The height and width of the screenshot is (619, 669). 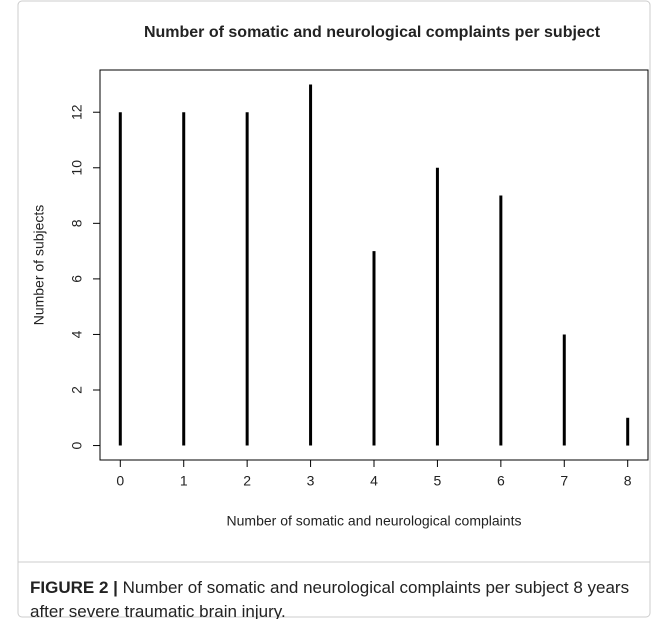 What do you see at coordinates (184, 481) in the screenshot?
I see `x-tick-label: 1` at bounding box center [184, 481].